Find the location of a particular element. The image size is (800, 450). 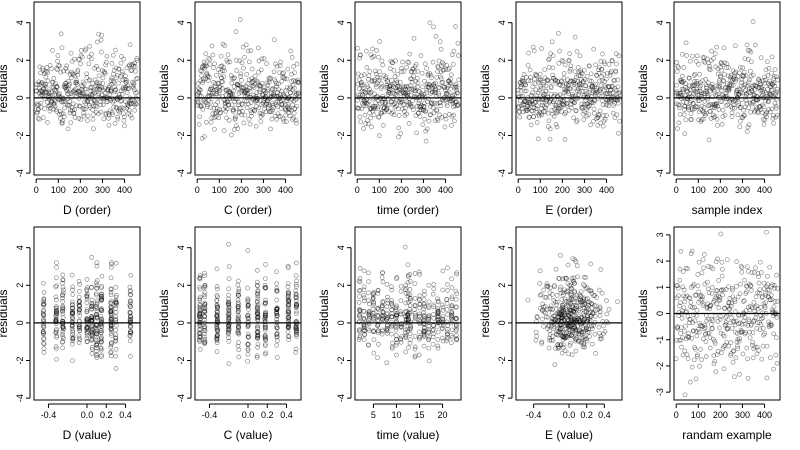

y-tick-label: -4 is located at coordinates (502, 173).